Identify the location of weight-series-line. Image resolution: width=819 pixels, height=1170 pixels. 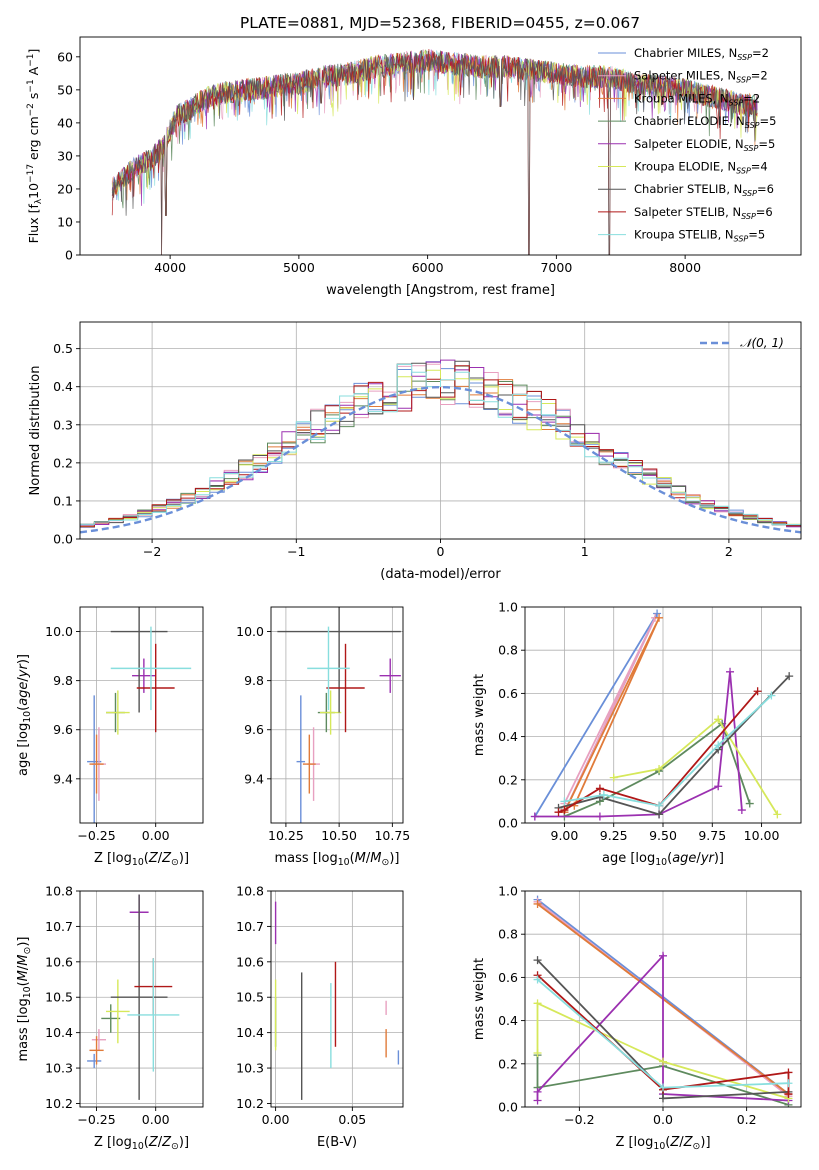
(638, 744).